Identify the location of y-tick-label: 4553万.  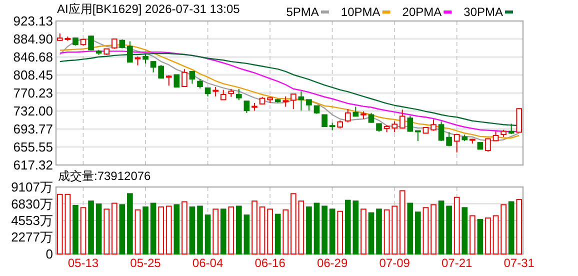
(32, 220).